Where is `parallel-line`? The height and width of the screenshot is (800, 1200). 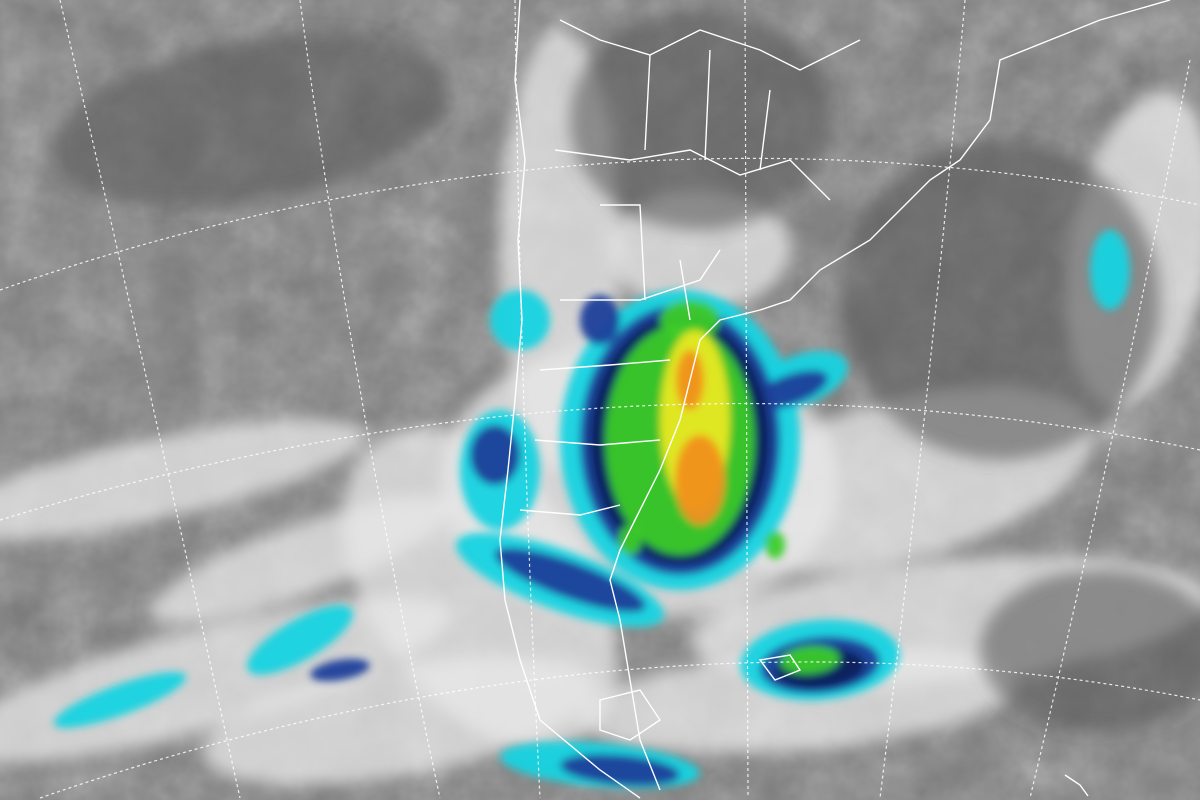 parallel-line is located at coordinates (600, 461).